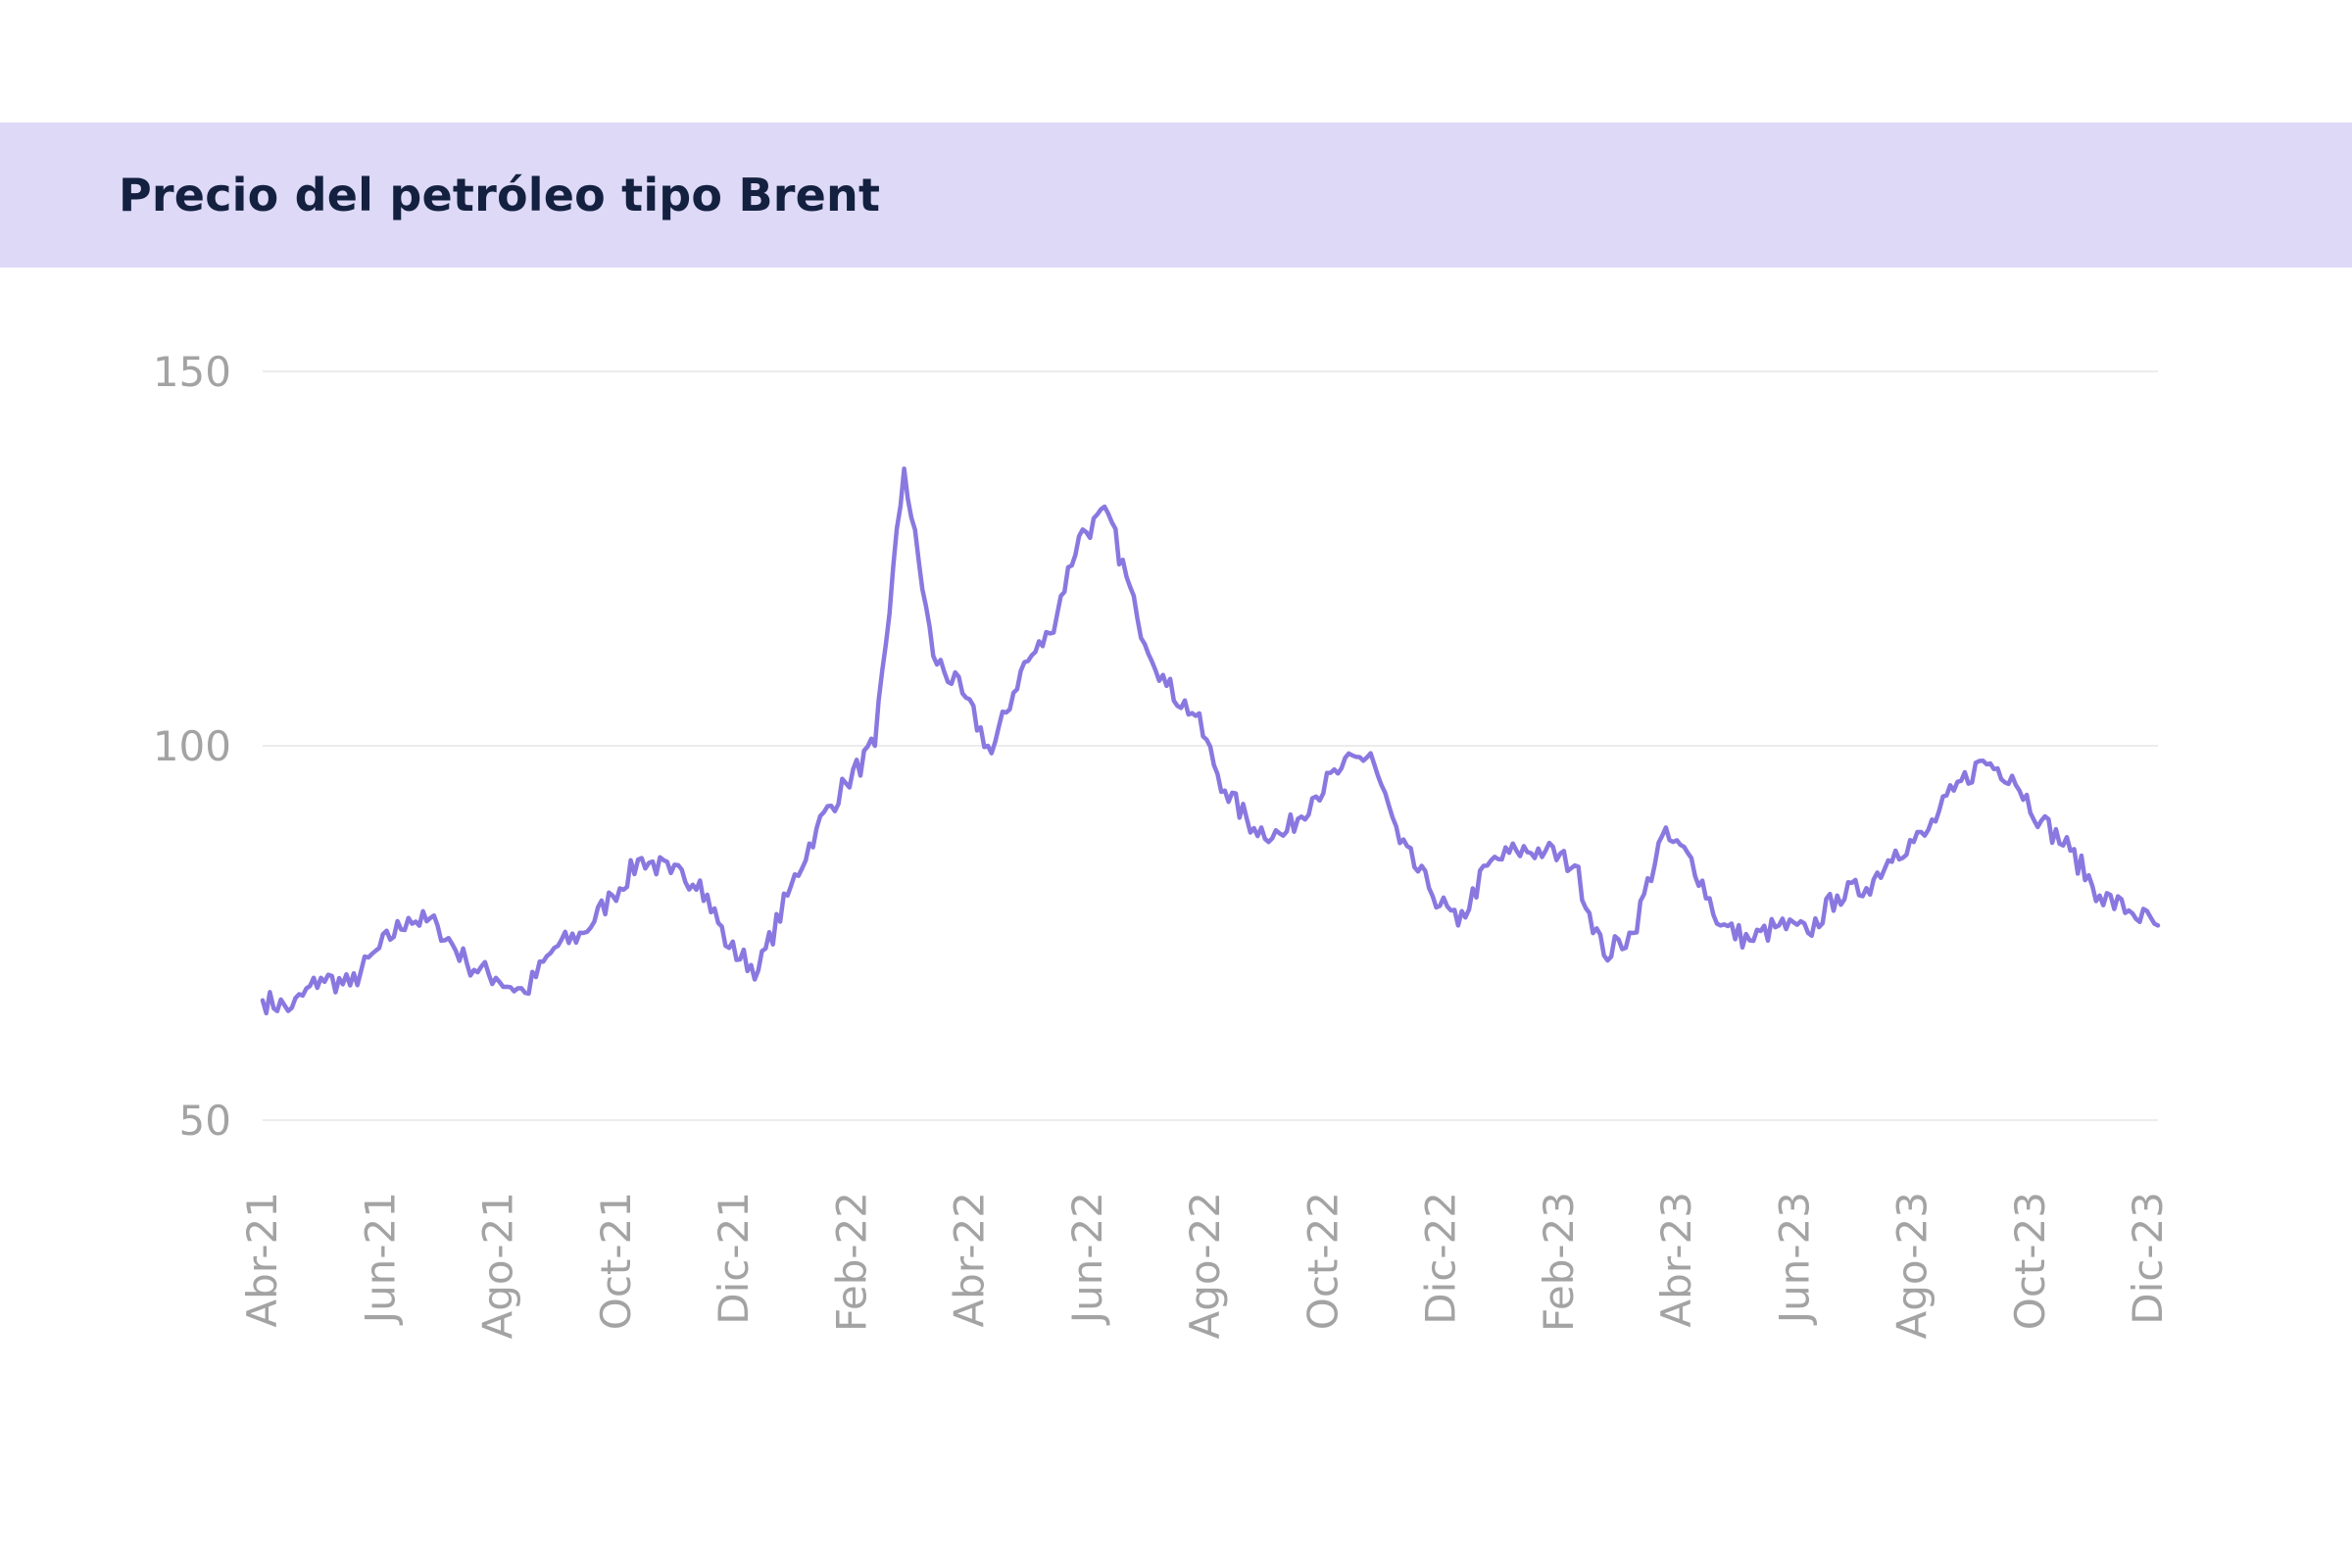 Image resolution: width=2352 pixels, height=1568 pixels. I want to click on x-tick-label: Jun-21, so click(380, 1259).